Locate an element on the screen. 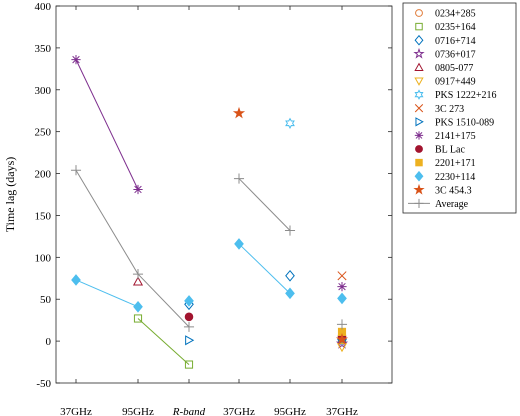 The image size is (520, 416). y-tick-label: 300 is located at coordinates (43, 91).